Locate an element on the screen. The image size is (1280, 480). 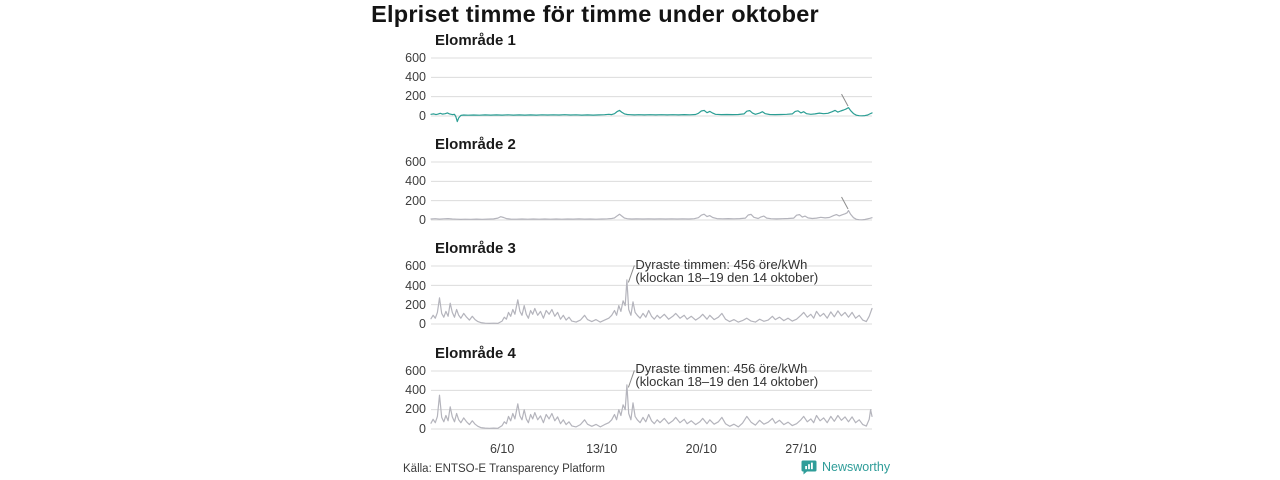
page-title: Elpriset timme för timme under oktober is located at coordinates (595, 14).